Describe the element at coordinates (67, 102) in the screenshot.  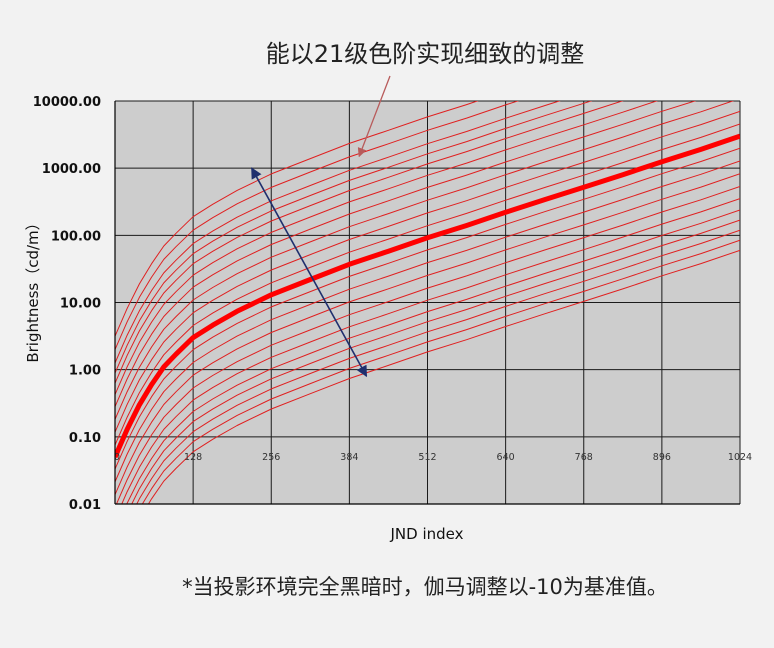
I see `y-tick-label: 10000.00` at that location.